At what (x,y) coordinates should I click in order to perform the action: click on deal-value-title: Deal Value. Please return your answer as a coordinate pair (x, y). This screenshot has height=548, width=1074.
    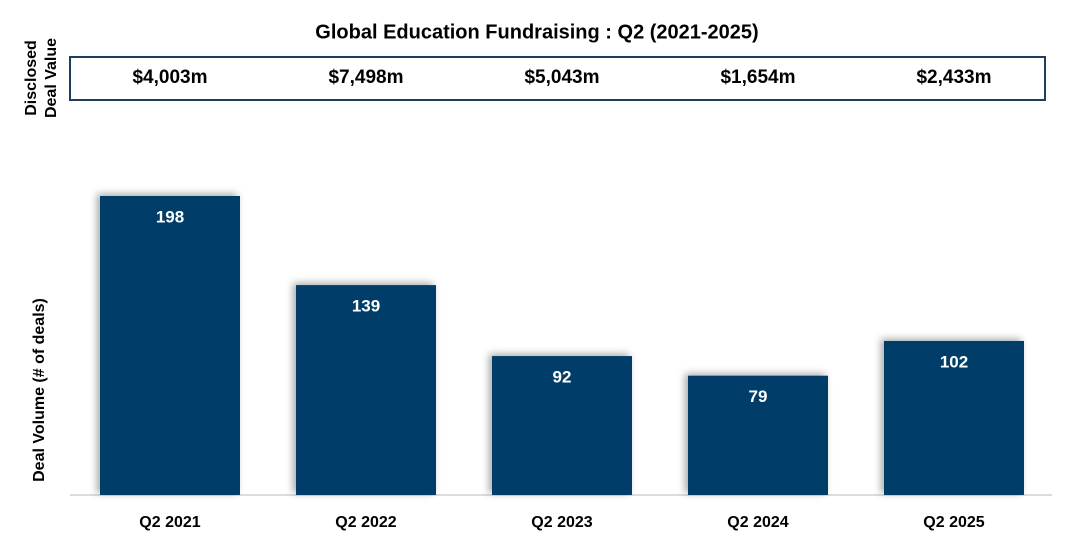
    Looking at the image, I should click on (51, 78).